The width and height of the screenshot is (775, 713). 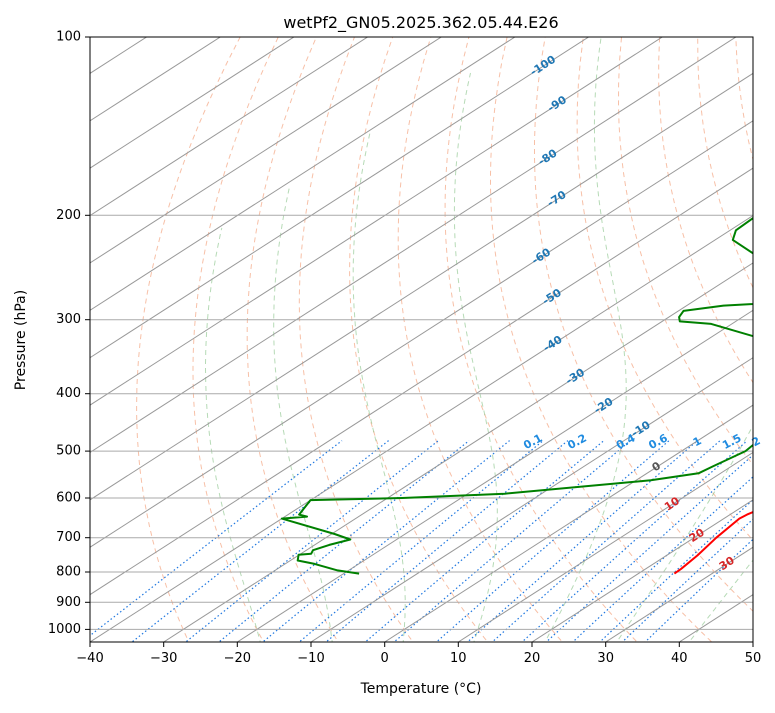 What do you see at coordinates (68, 602) in the screenshot?
I see `y-tick-label: 900` at bounding box center [68, 602].